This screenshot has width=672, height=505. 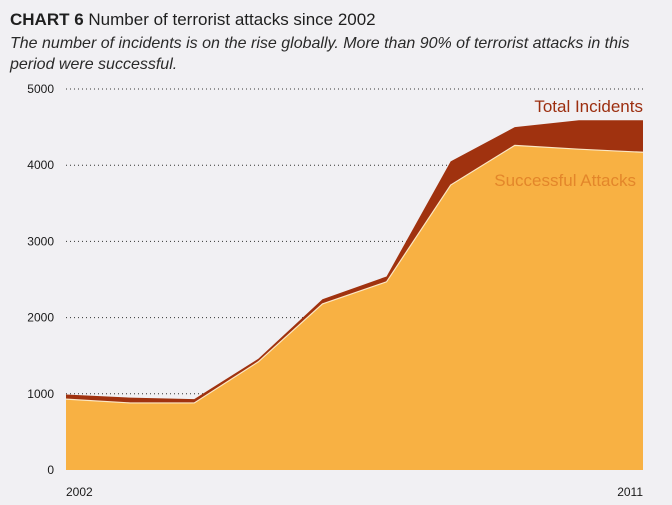 I want to click on series-label-successful-attacks: Successful Attacks, so click(x=565, y=180).